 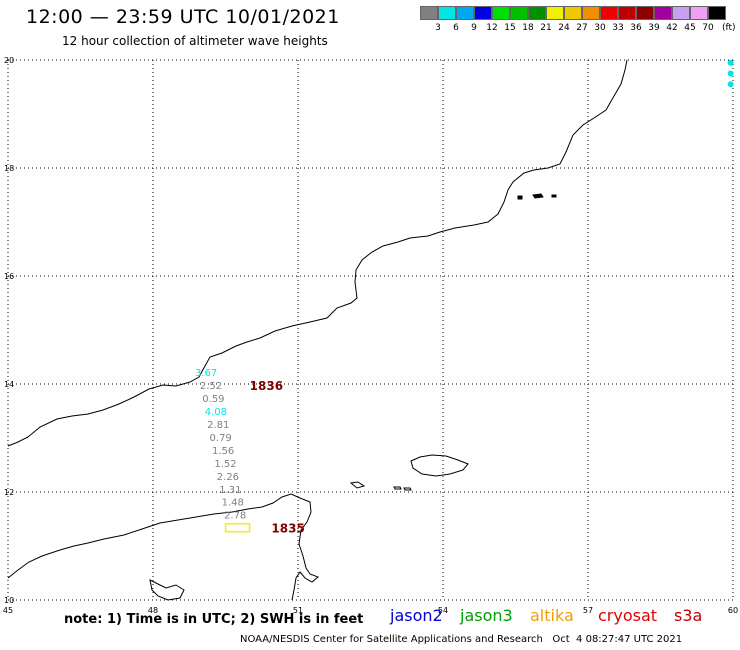 I want to click on island-samhah, so click(x=397, y=488).